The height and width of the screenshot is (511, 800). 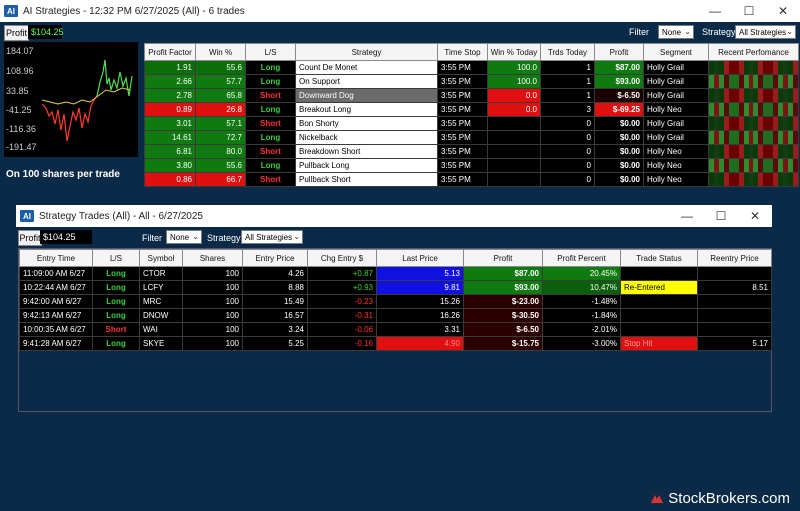 What do you see at coordinates (161, 287) in the screenshot?
I see `symbol-cell: LCFY` at bounding box center [161, 287].